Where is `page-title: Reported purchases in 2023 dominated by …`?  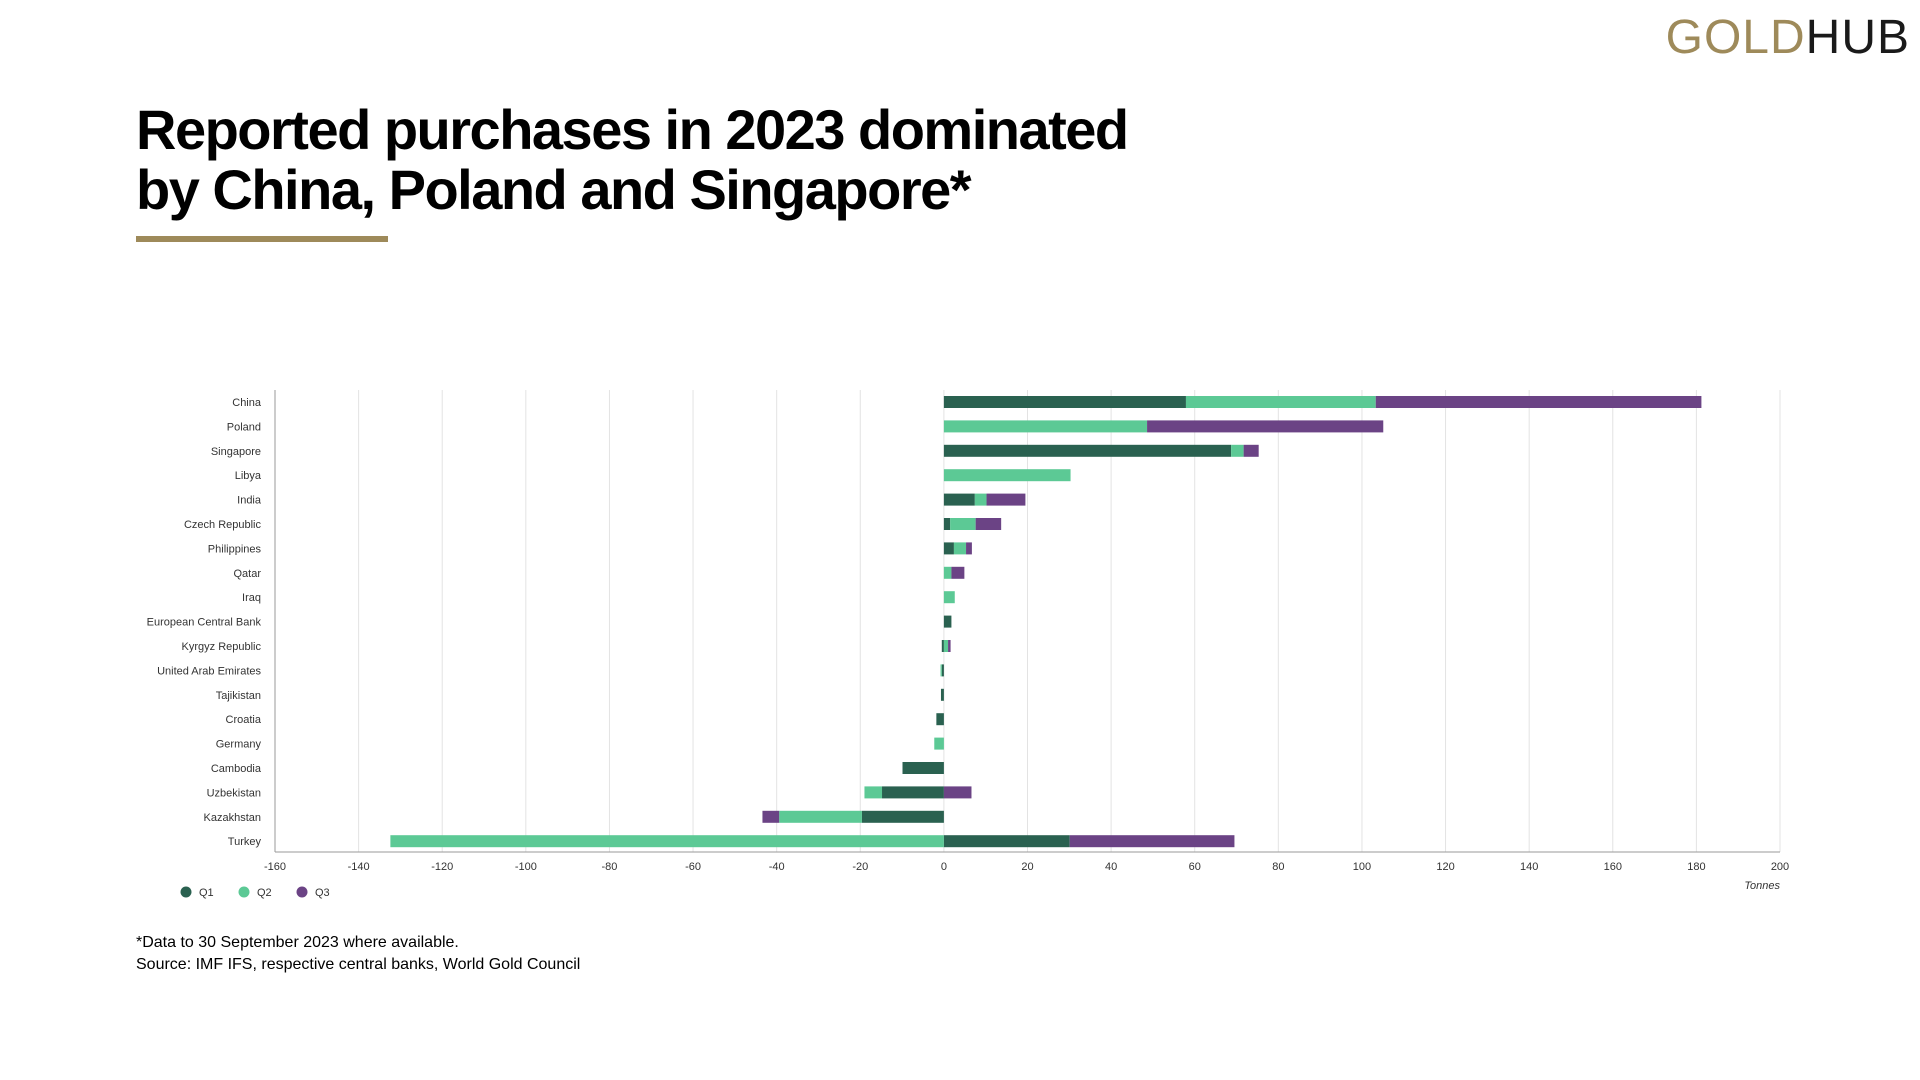
page-title: Reported purchases in 2023 dominated by … is located at coordinates (686, 160).